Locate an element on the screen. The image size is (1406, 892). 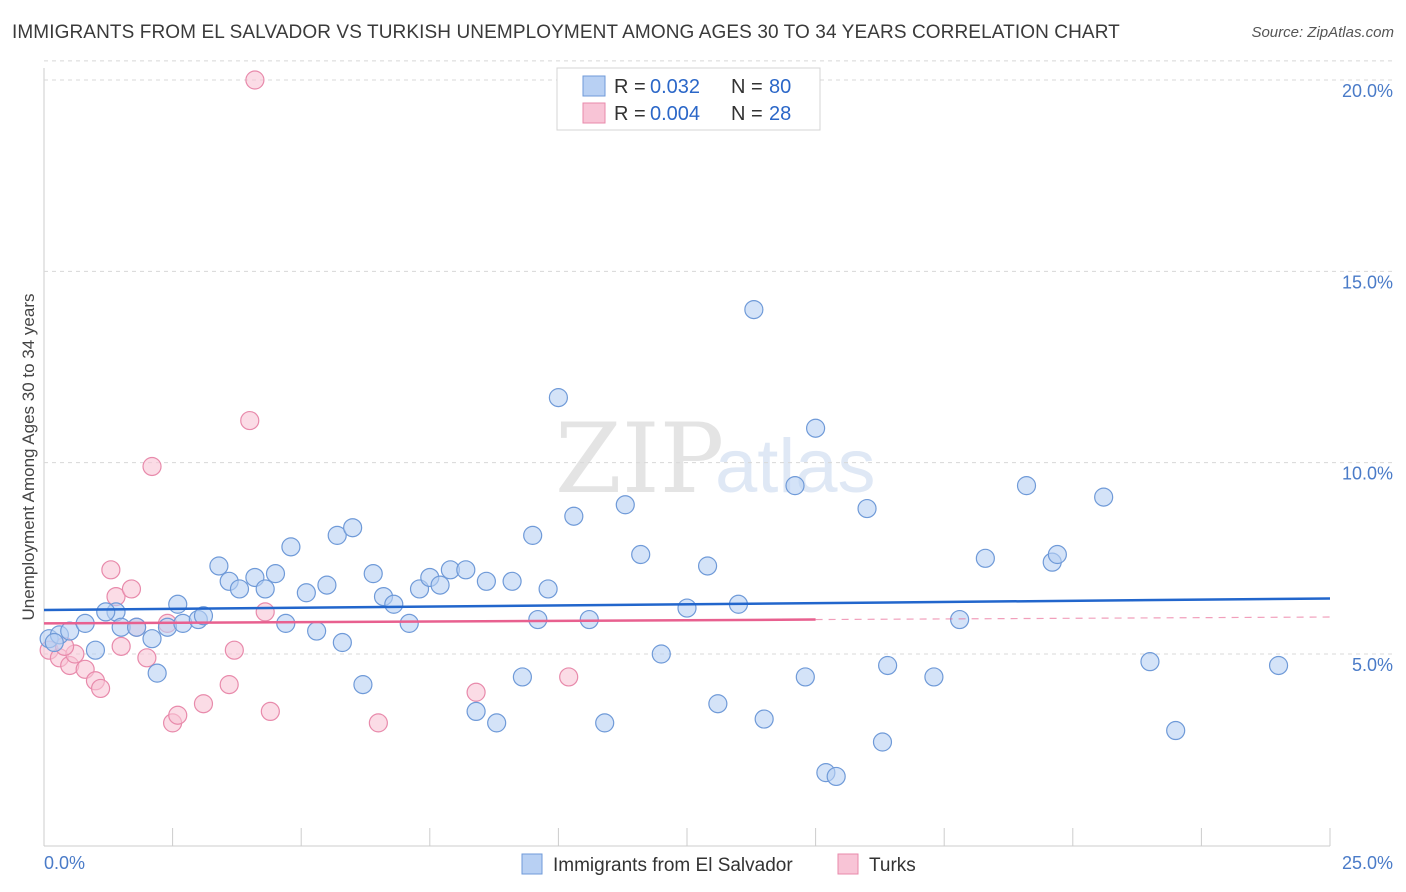
x-tick-label-min: 0.0% is located at coordinates (64, 863).